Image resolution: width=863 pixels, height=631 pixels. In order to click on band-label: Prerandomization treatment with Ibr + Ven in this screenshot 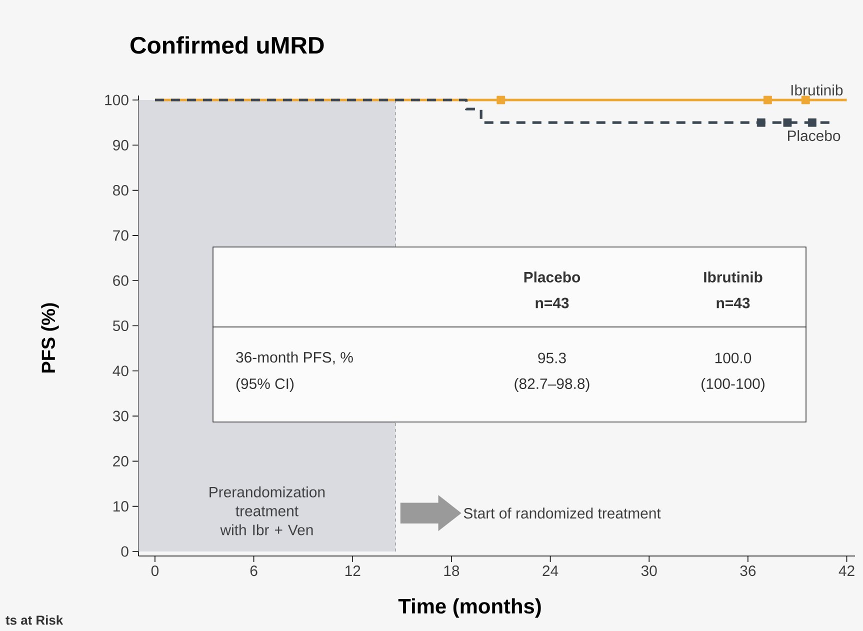, I will do `click(267, 511)`.